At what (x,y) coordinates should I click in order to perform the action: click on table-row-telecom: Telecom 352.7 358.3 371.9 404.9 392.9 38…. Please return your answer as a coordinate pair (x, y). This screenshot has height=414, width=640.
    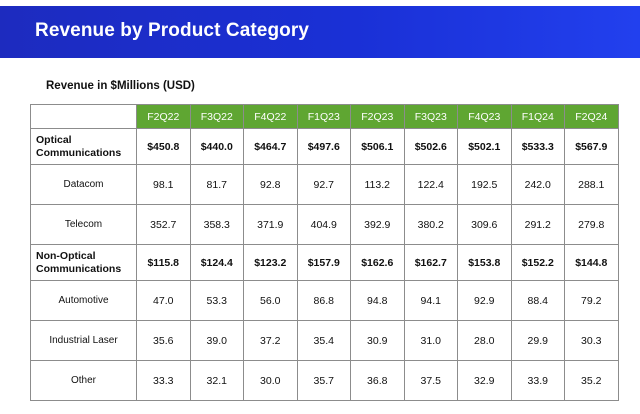
    Looking at the image, I should click on (324, 224).